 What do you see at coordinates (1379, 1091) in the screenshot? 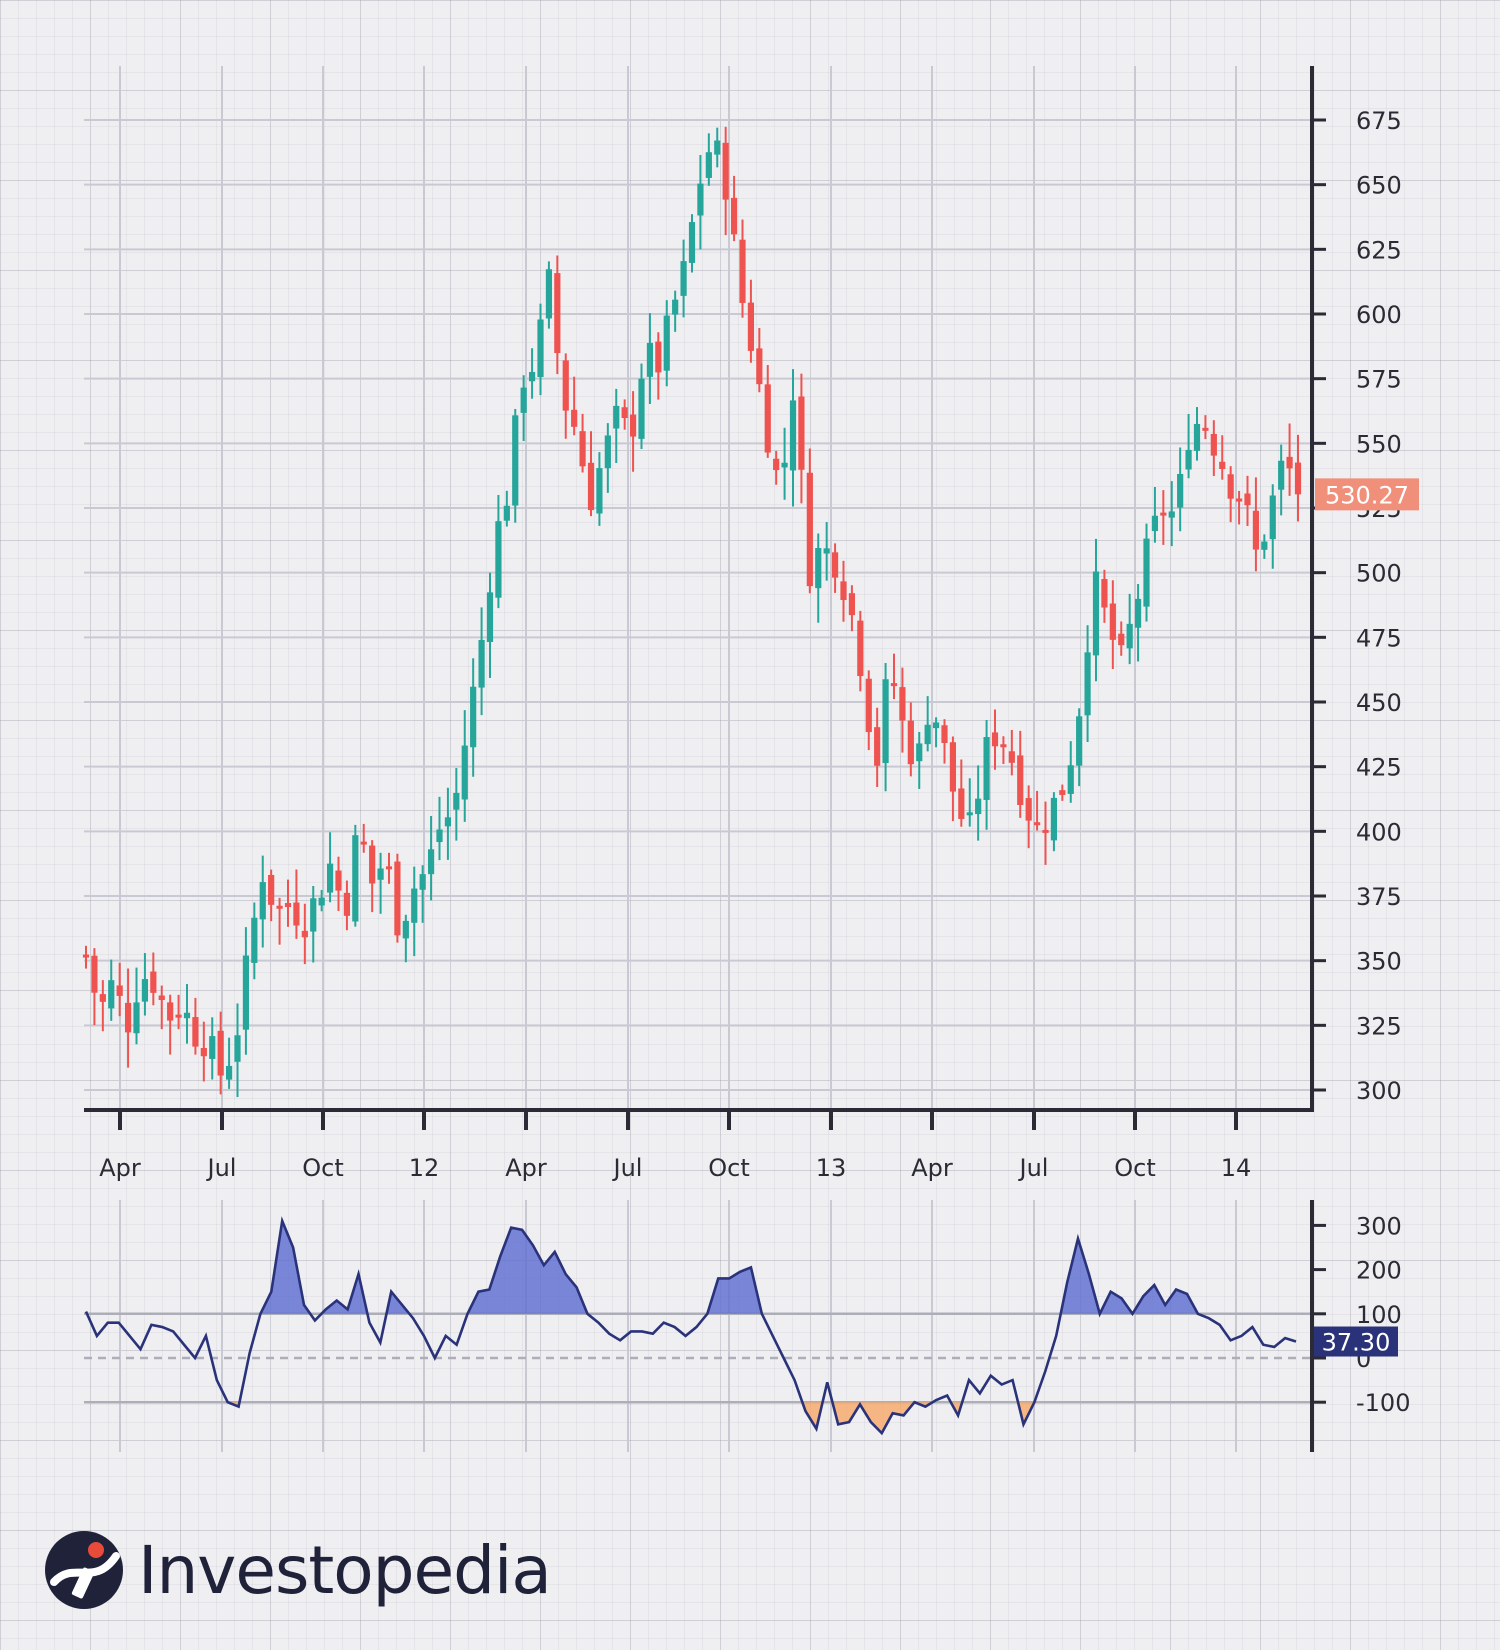
I see `price-y-tick-label: 300` at bounding box center [1379, 1091].